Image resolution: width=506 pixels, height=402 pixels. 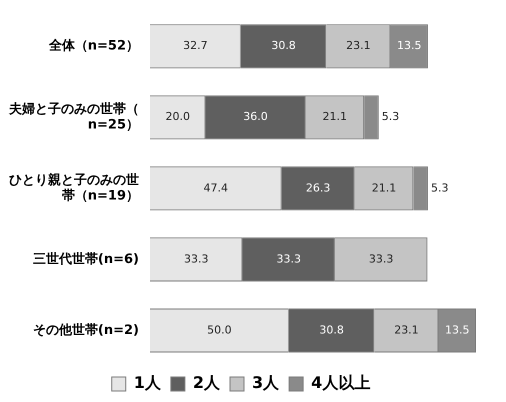 I want to click on y-tick-label: ひとり親と子のみの世帯（n=19）, so click(x=74, y=188).